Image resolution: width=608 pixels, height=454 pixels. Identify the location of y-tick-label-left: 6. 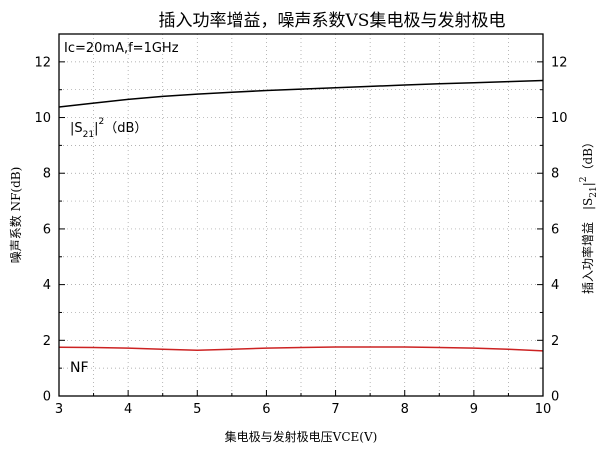
(47, 229).